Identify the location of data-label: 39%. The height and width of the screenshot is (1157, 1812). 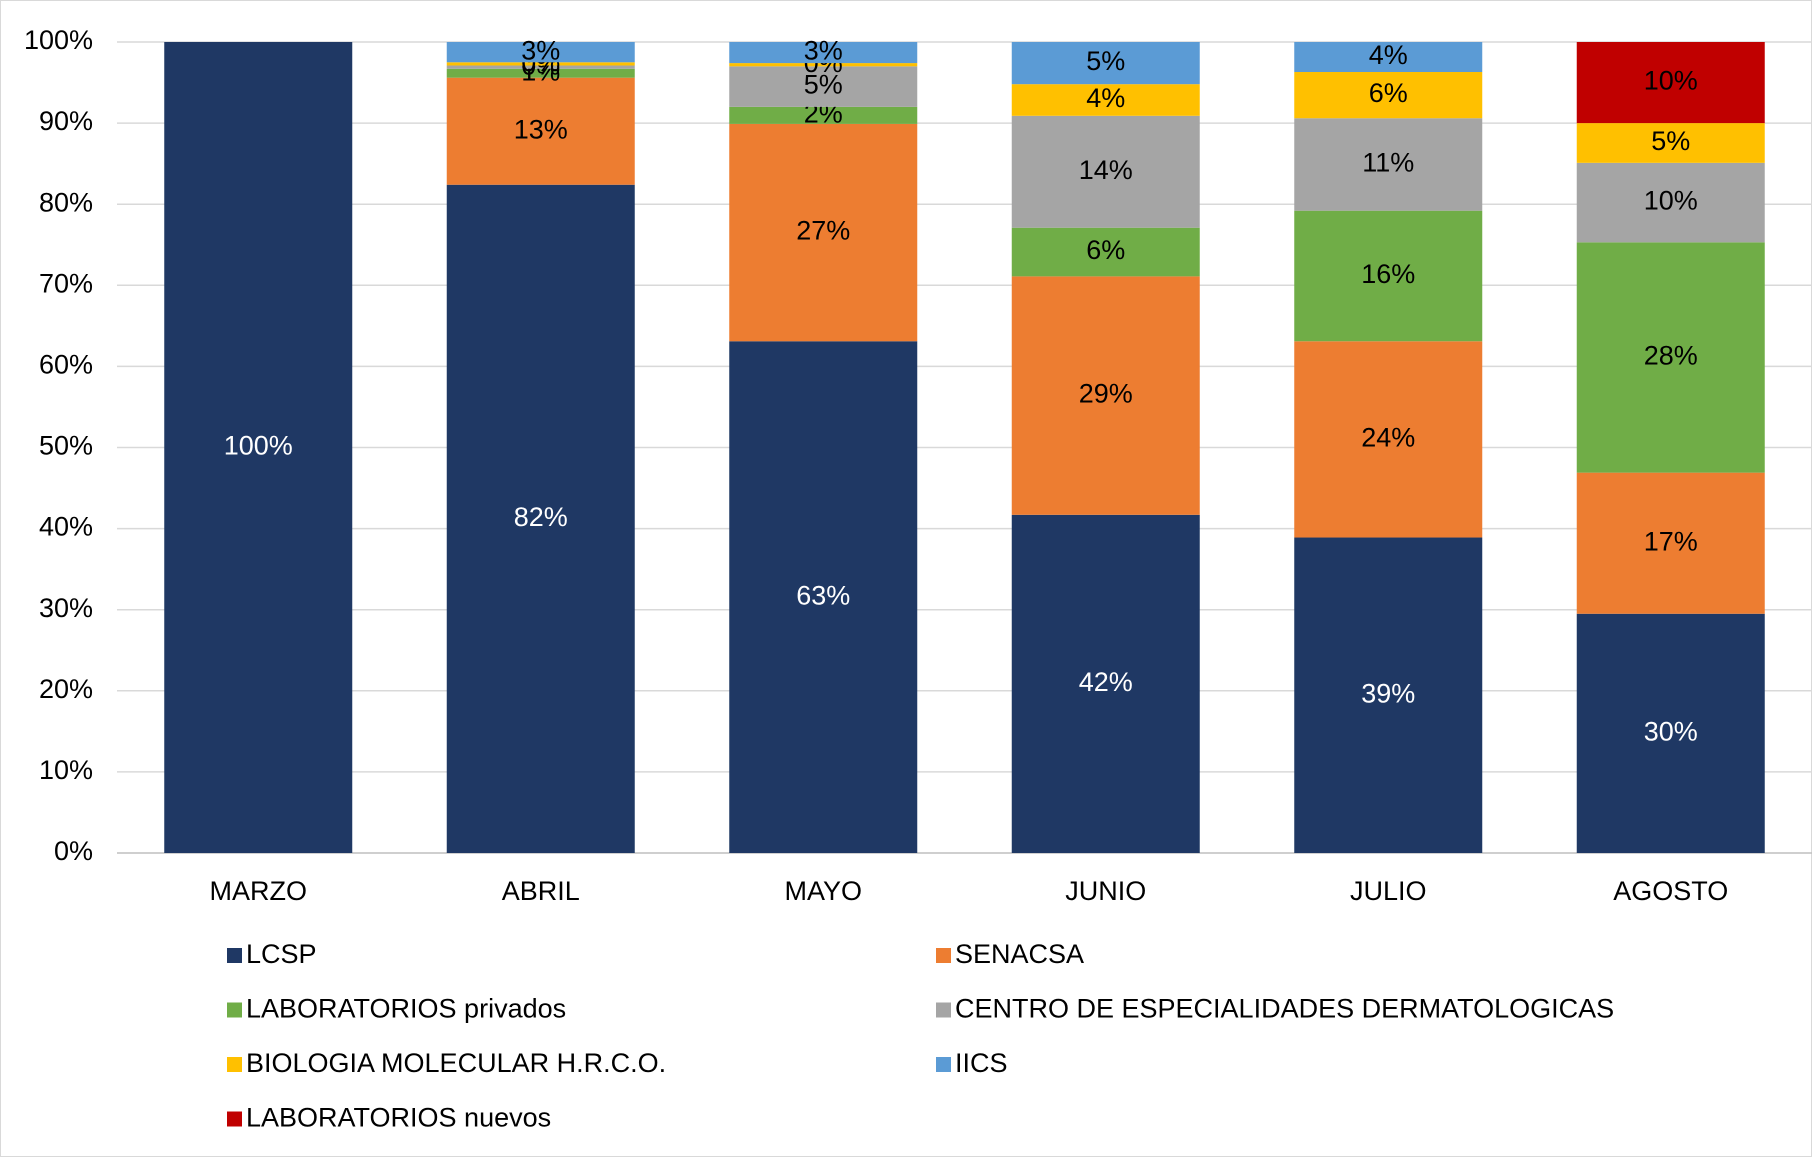
(1388, 693).